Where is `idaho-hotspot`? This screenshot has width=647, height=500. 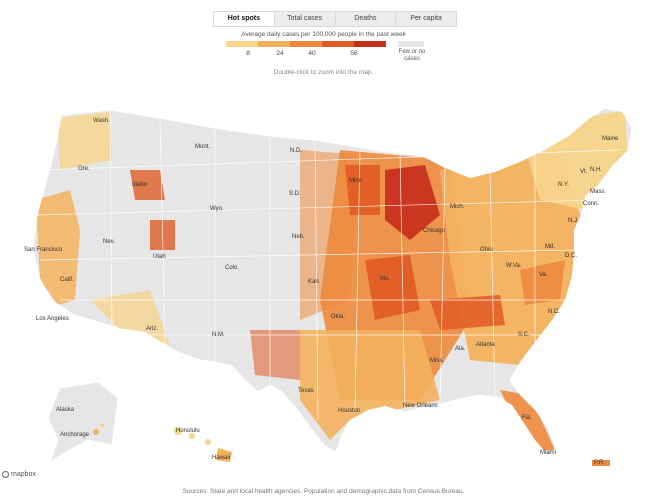 idaho-hotspot is located at coordinates (147, 185).